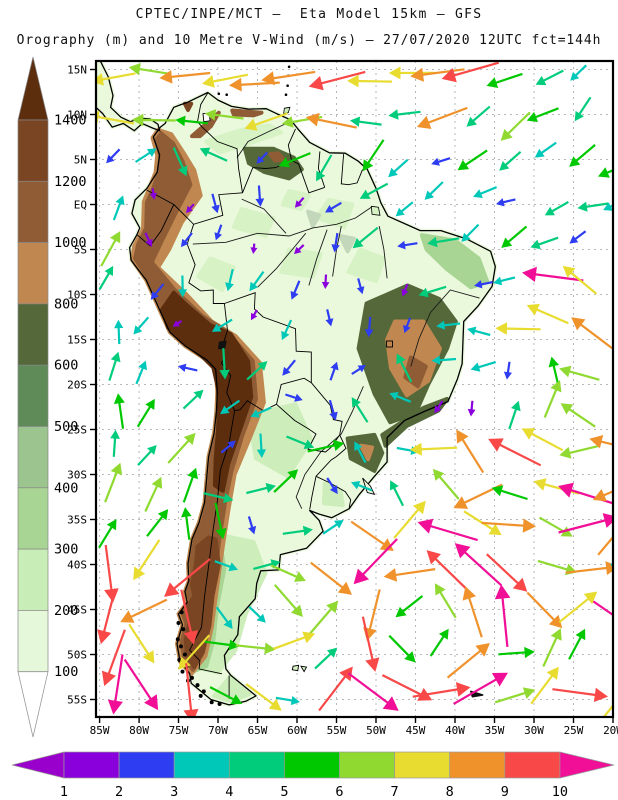 This screenshot has height=800, width=618. What do you see at coordinates (70, 243) in the screenshot?
I see `orography-tick-label: 1000` at bounding box center [70, 243].